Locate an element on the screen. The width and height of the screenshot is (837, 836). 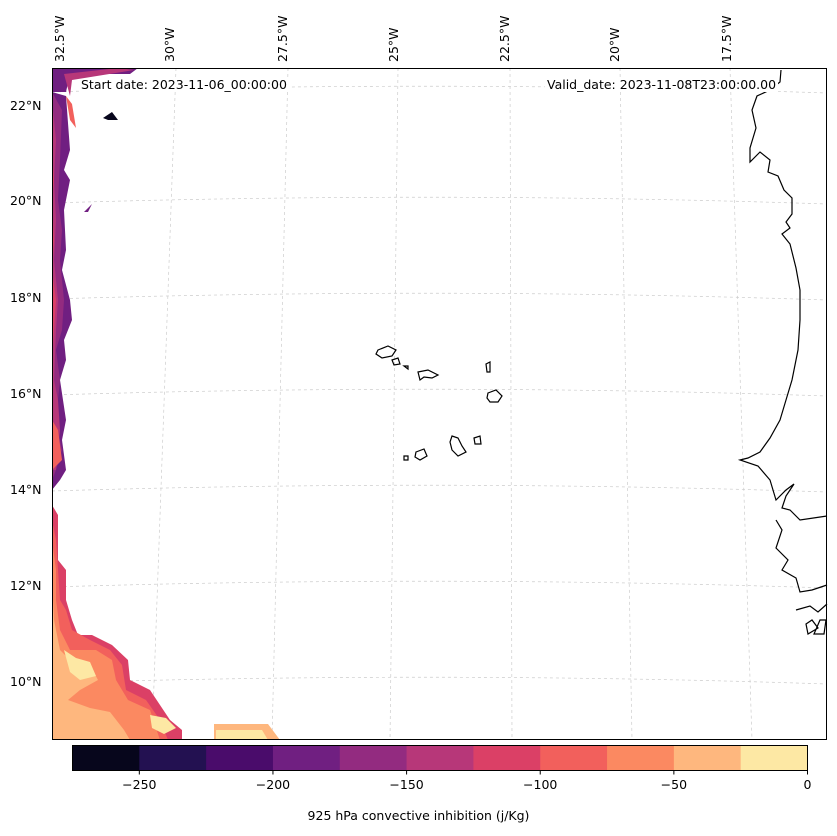
island-sao-nicolau is located at coordinates (428, 375).